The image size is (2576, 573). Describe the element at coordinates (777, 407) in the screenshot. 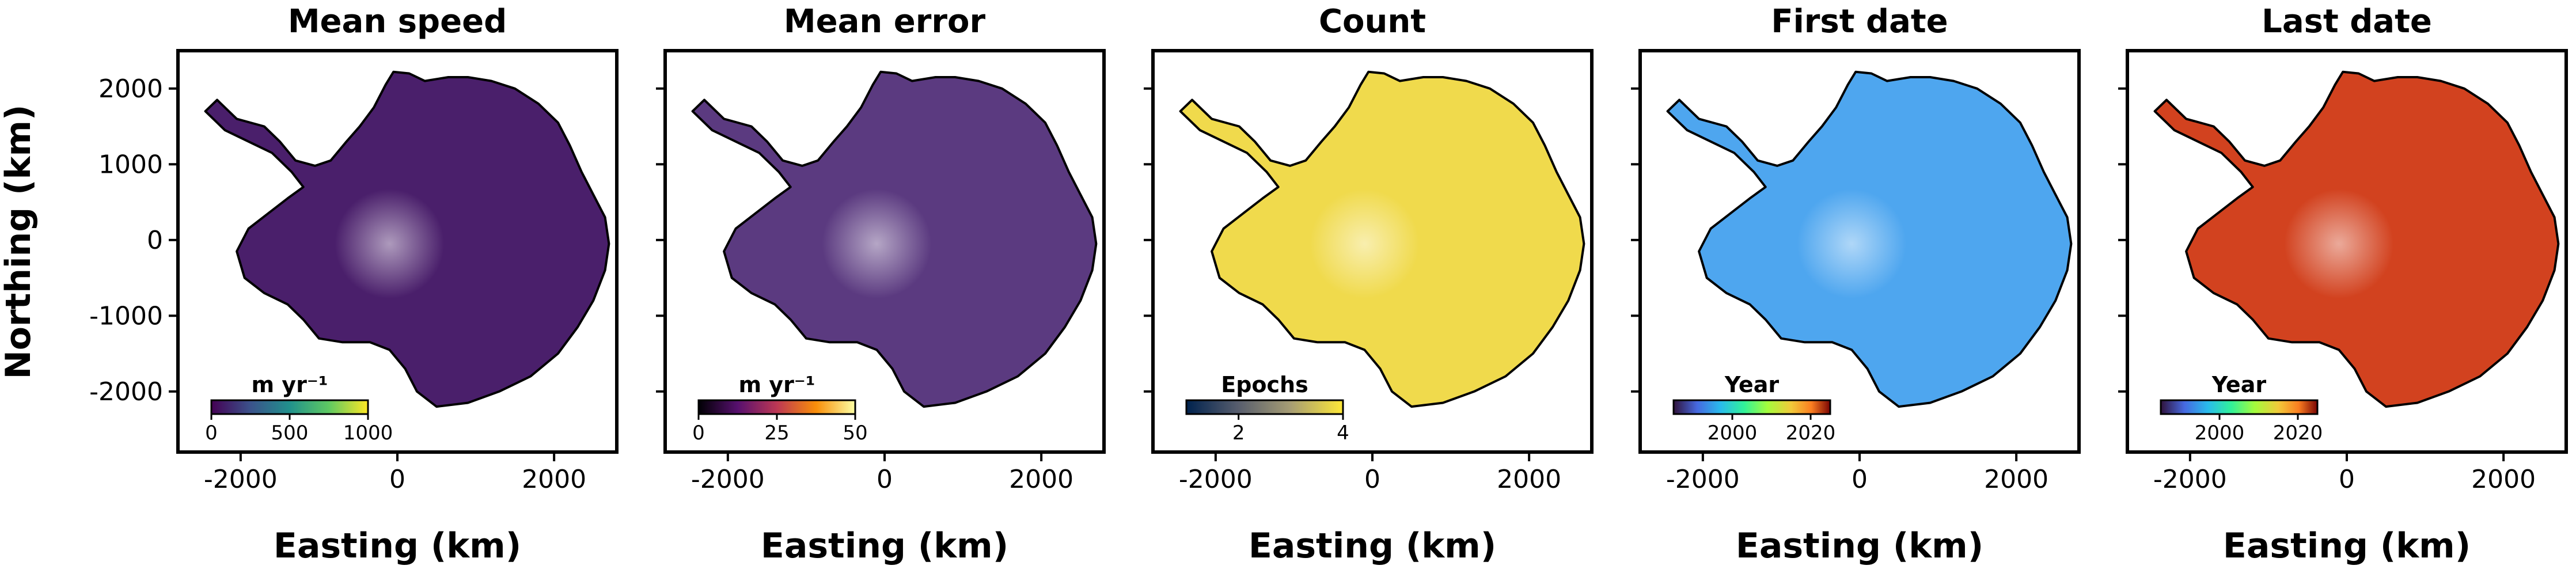

I see `colorbar-mean-error` at that location.